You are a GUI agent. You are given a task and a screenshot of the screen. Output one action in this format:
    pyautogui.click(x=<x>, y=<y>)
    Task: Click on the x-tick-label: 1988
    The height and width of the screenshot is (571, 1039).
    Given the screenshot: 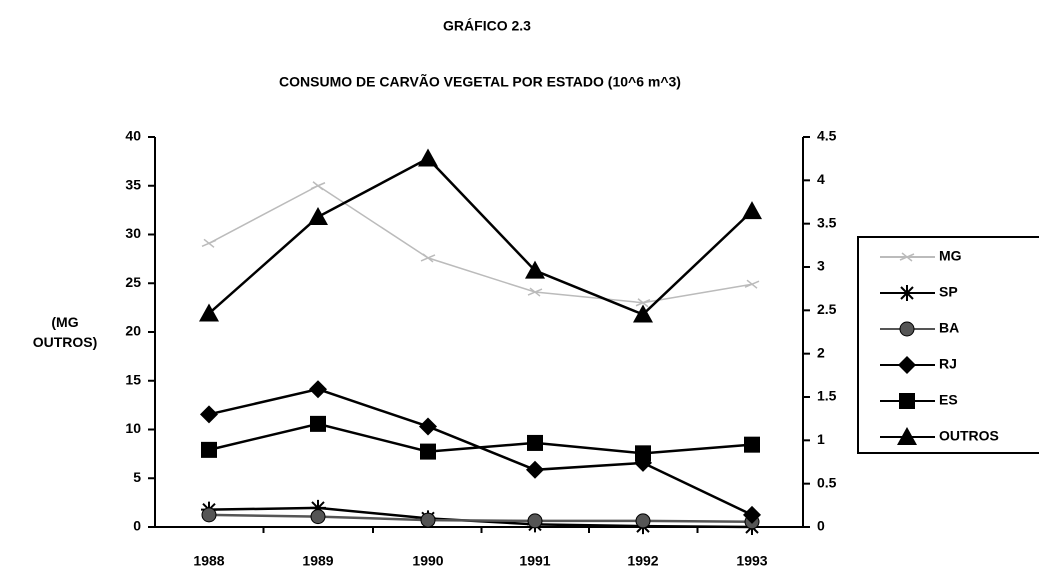 What is the action you would take?
    pyautogui.click(x=208, y=561)
    